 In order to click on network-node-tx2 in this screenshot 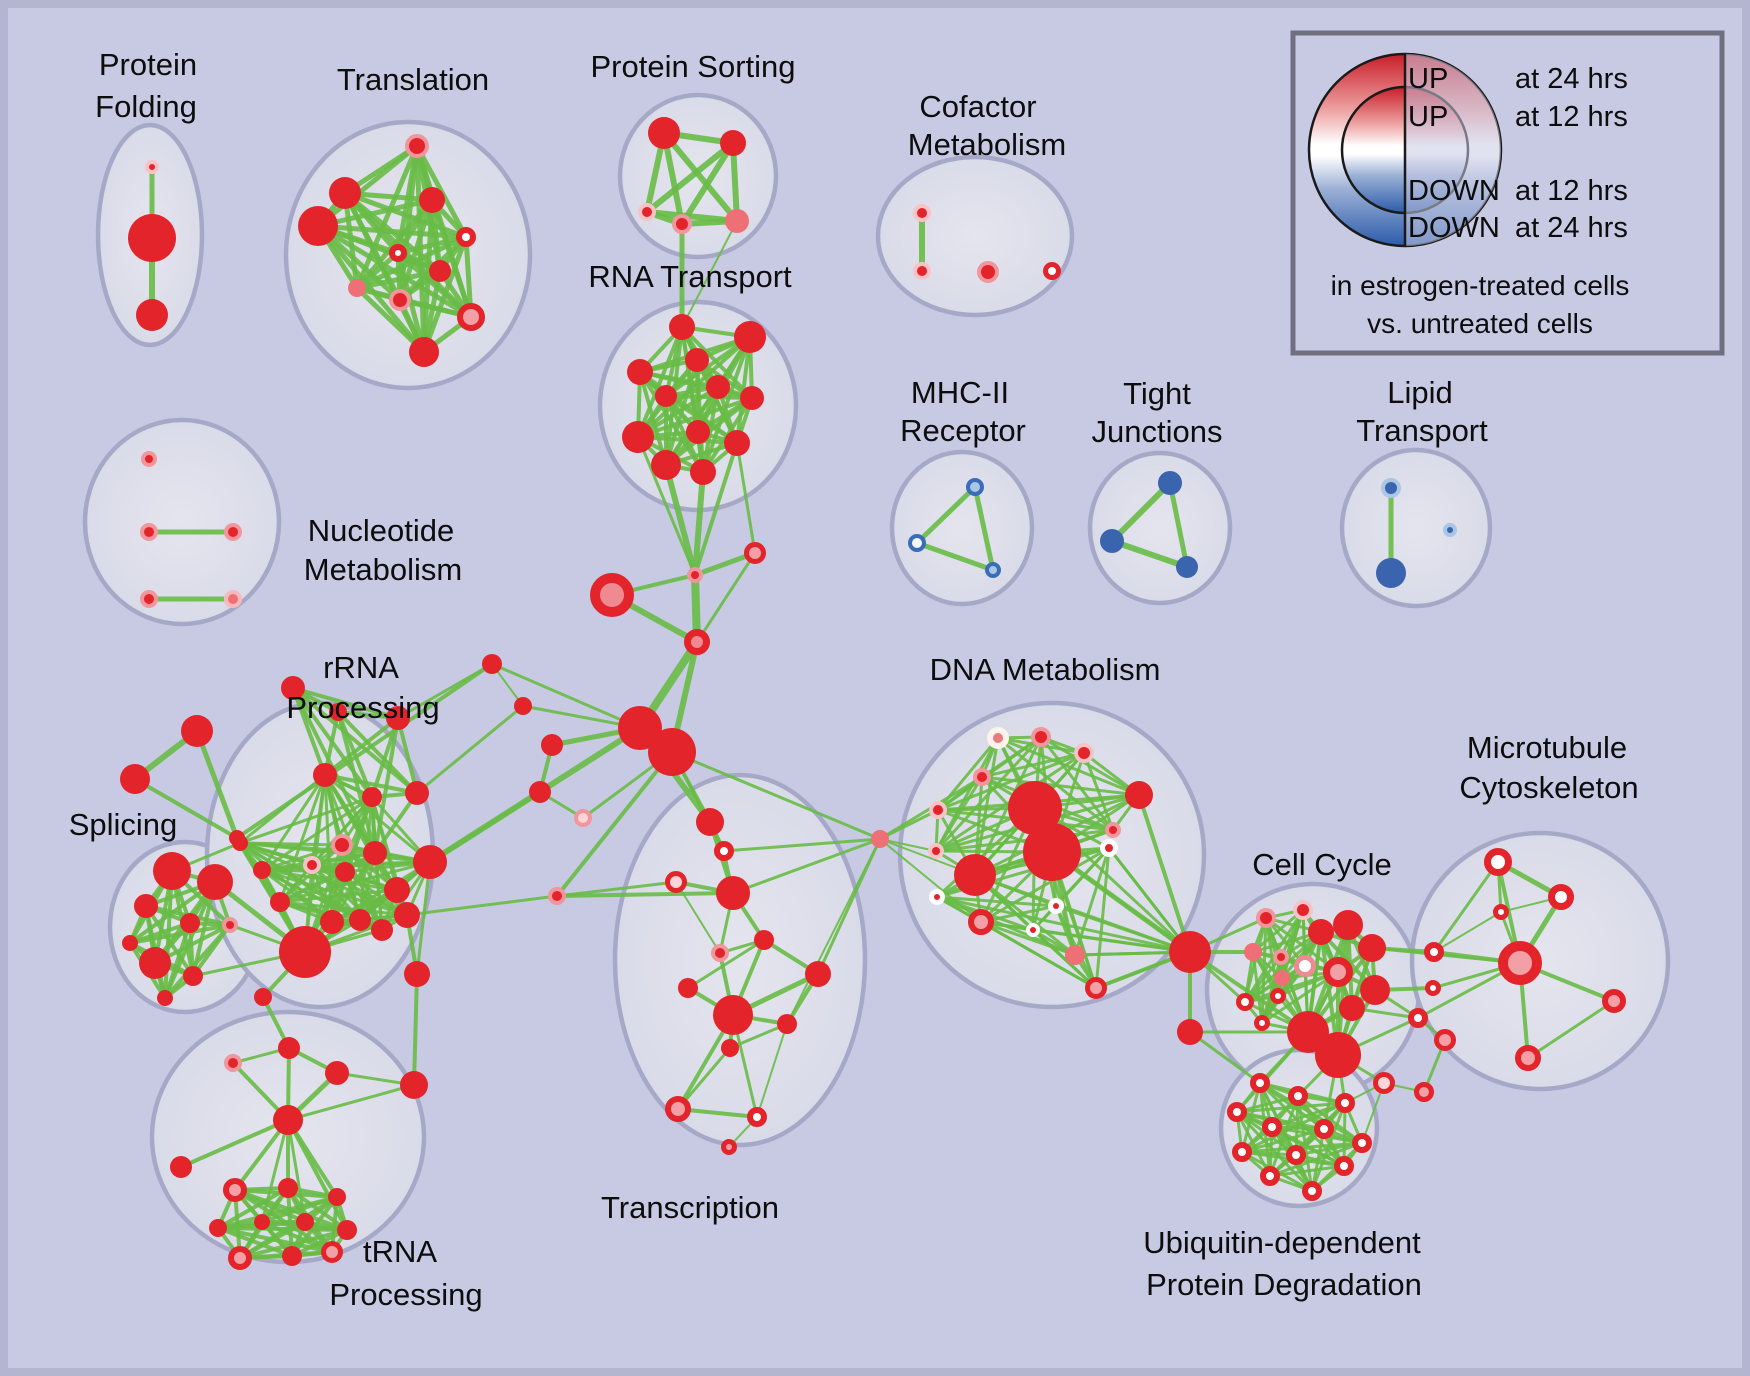, I will do `click(724, 851)`.